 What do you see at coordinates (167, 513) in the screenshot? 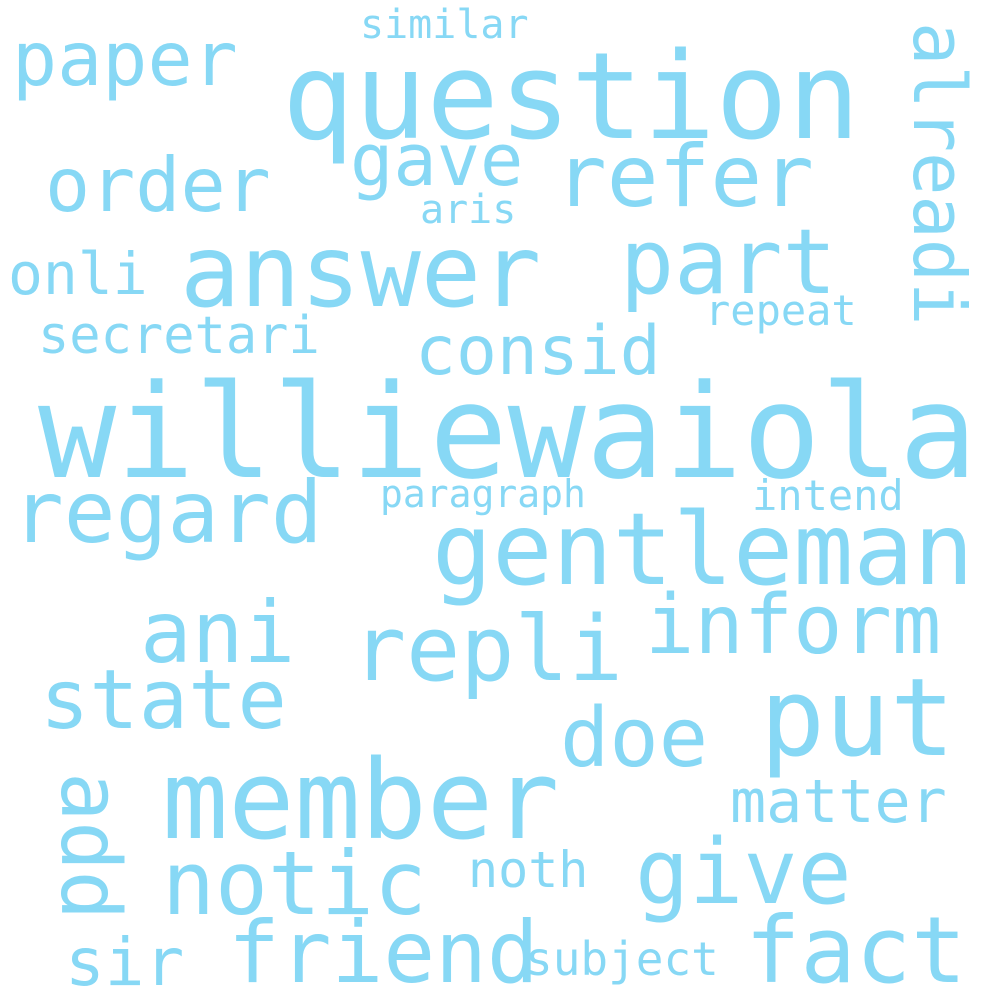
I see `word-regard: regard` at bounding box center [167, 513].